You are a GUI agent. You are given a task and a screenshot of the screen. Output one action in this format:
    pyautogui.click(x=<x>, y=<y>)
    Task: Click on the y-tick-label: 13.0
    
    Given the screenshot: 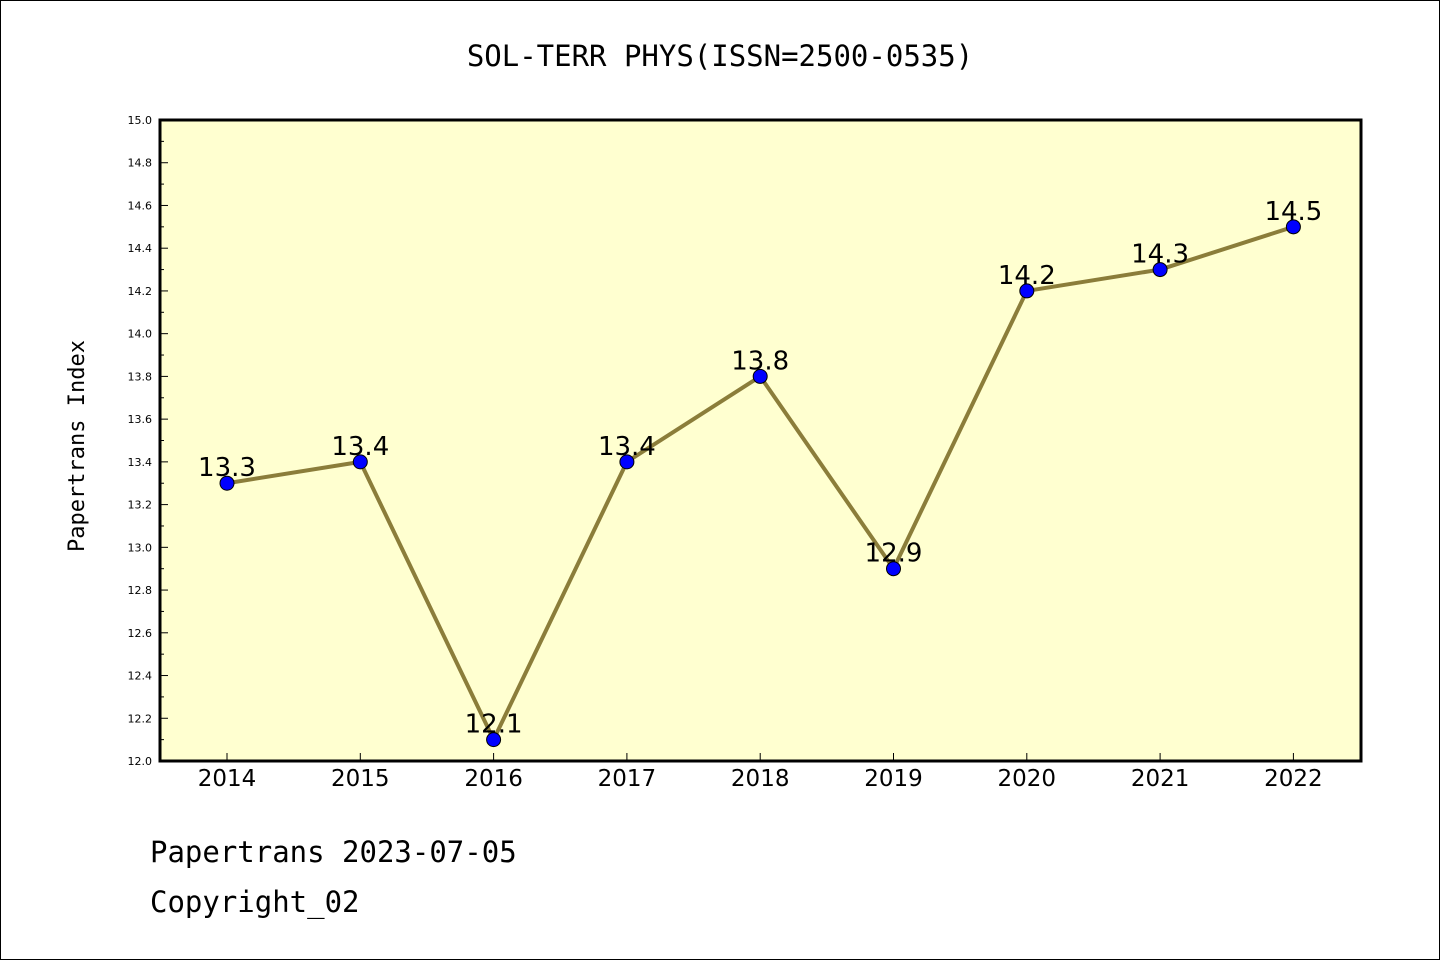 What is the action you would take?
    pyautogui.click(x=140, y=547)
    